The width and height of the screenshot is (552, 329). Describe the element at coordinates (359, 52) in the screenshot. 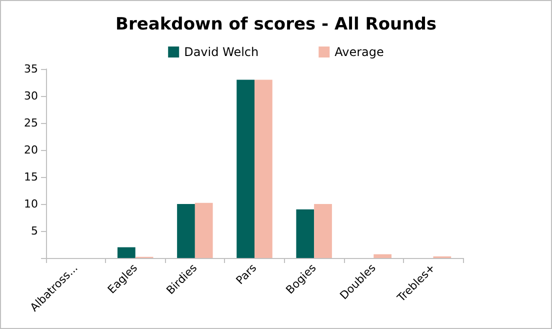

I see `legend-label: Average` at that location.